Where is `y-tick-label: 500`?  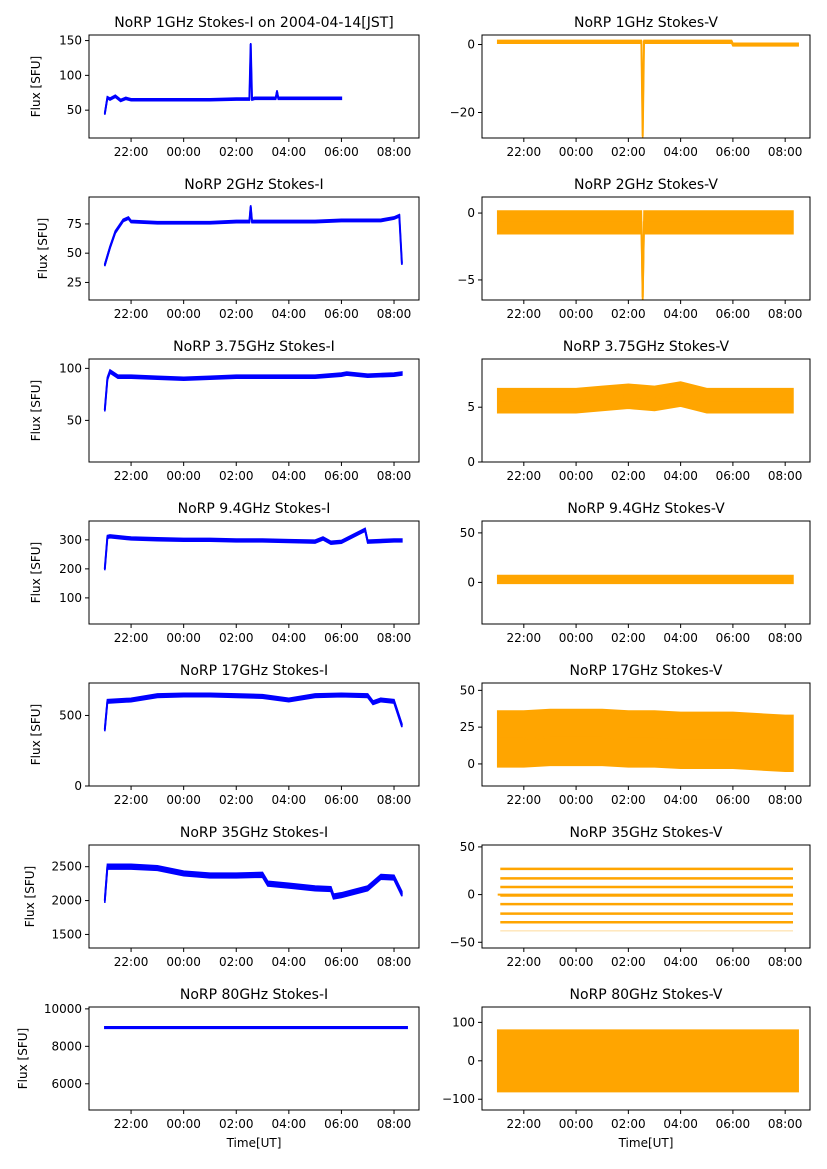 y-tick-label: 500 is located at coordinates (70, 715).